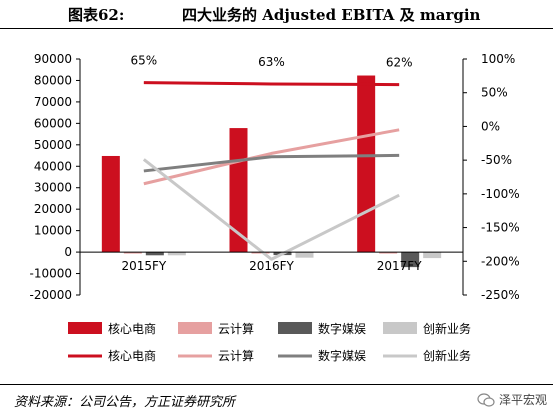  I want to click on legend-bar-label-4: 创新业务, so click(447, 328).